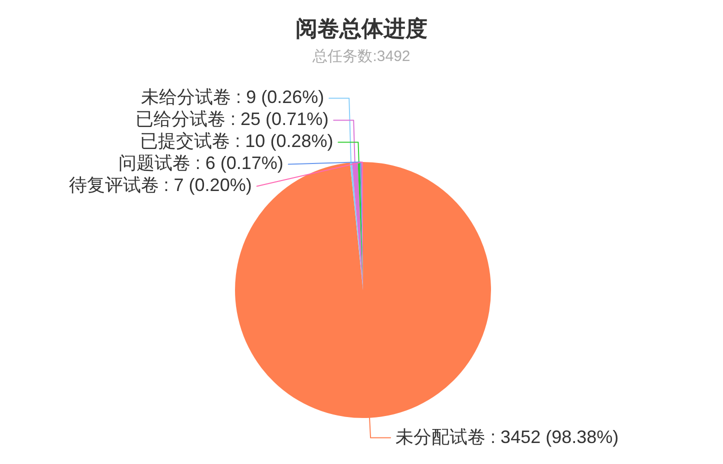  What do you see at coordinates (201, 163) in the screenshot?
I see `slice-label: 问题试卷 : 6 (0.17%)` at bounding box center [201, 163].